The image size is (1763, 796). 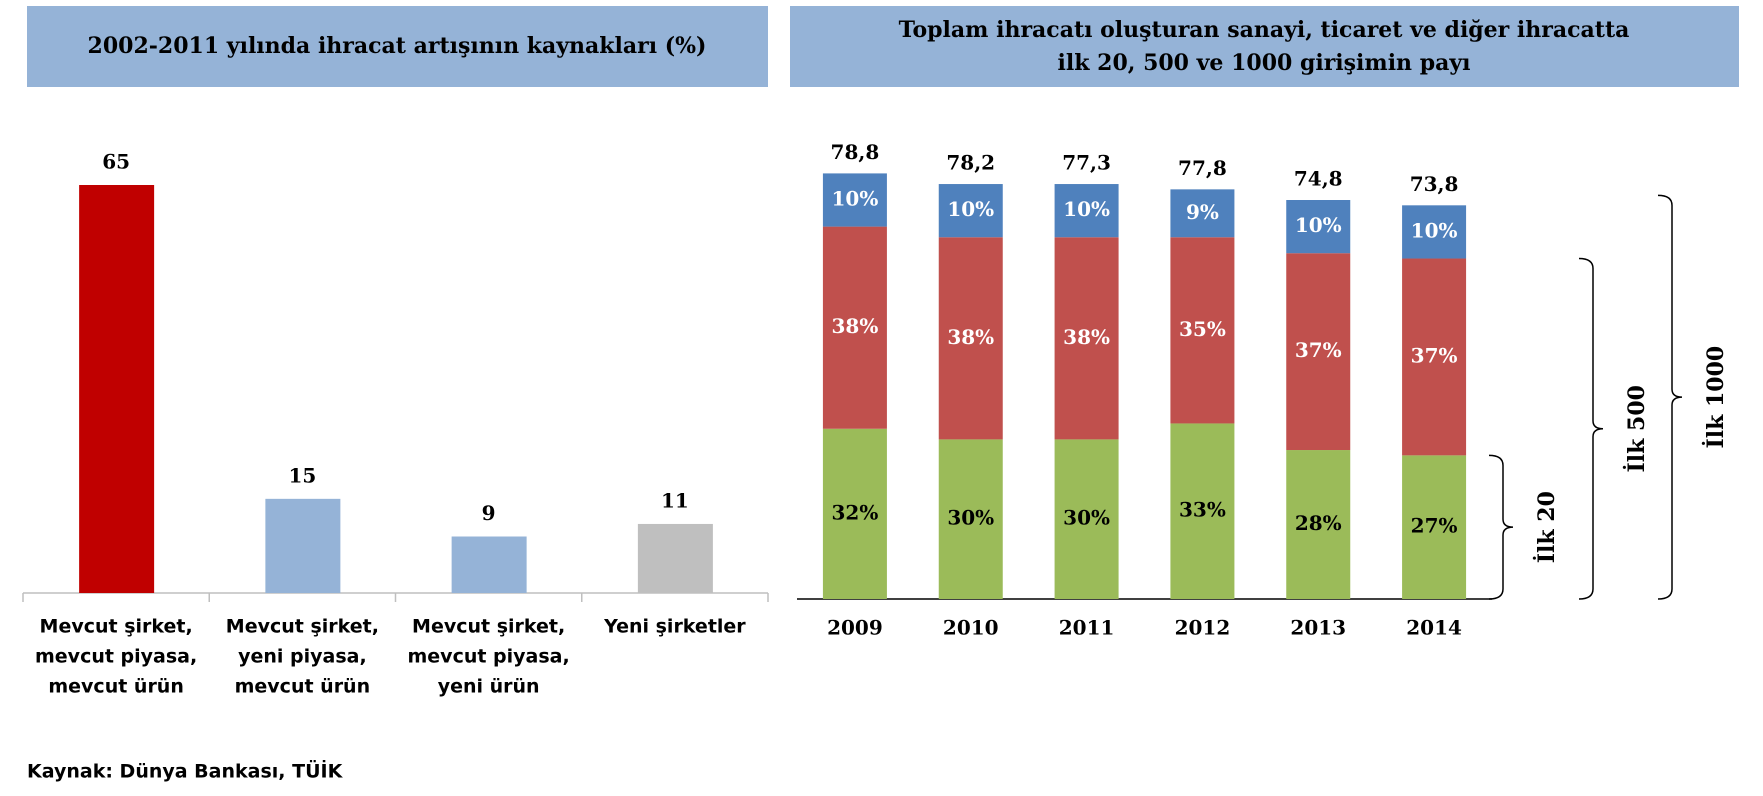 What do you see at coordinates (970, 163) in the screenshot?
I see `total-label: 78,2` at bounding box center [970, 163].